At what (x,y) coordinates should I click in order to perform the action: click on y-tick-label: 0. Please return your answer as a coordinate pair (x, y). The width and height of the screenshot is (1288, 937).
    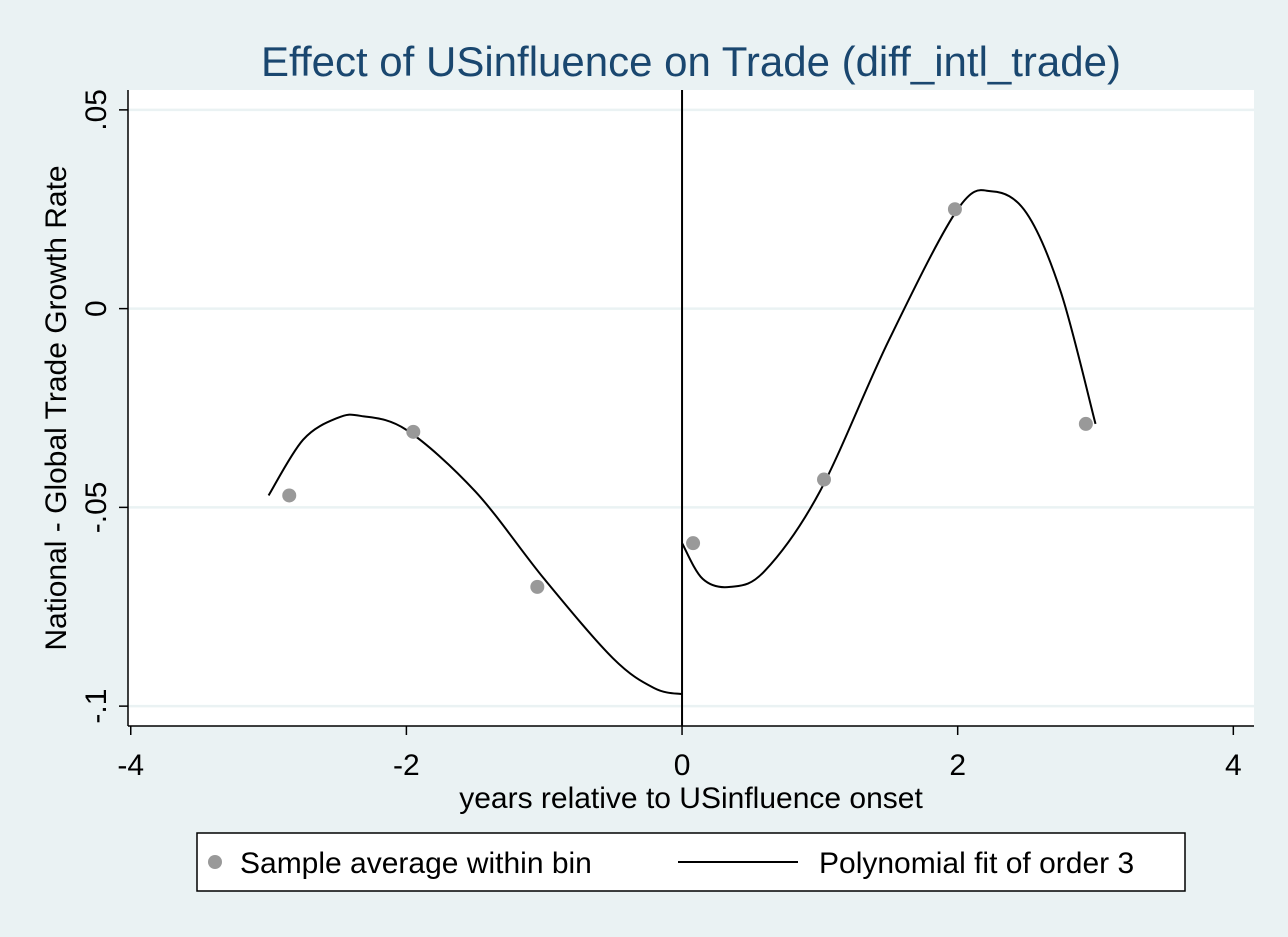
    Looking at the image, I should click on (96, 308).